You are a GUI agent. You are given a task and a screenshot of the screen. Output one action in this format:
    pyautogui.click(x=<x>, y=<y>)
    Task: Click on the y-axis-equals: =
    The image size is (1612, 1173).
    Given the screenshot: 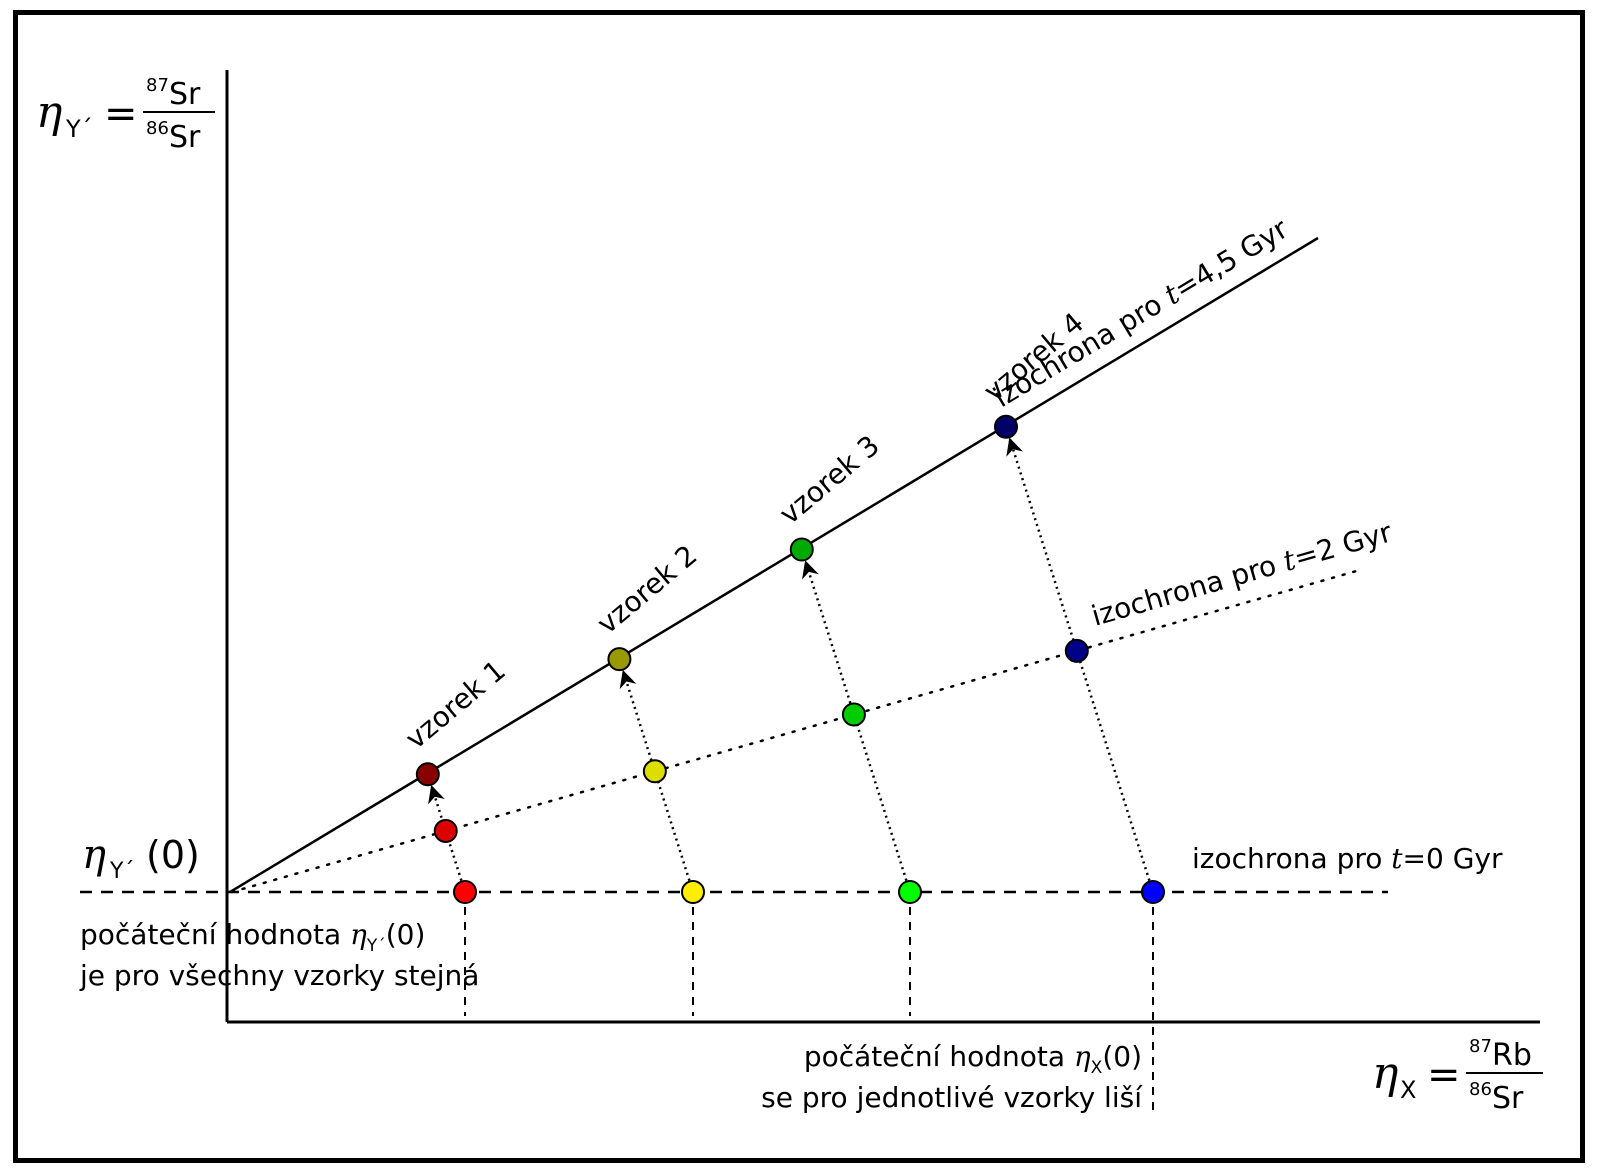 What is the action you would take?
    pyautogui.click(x=121, y=114)
    